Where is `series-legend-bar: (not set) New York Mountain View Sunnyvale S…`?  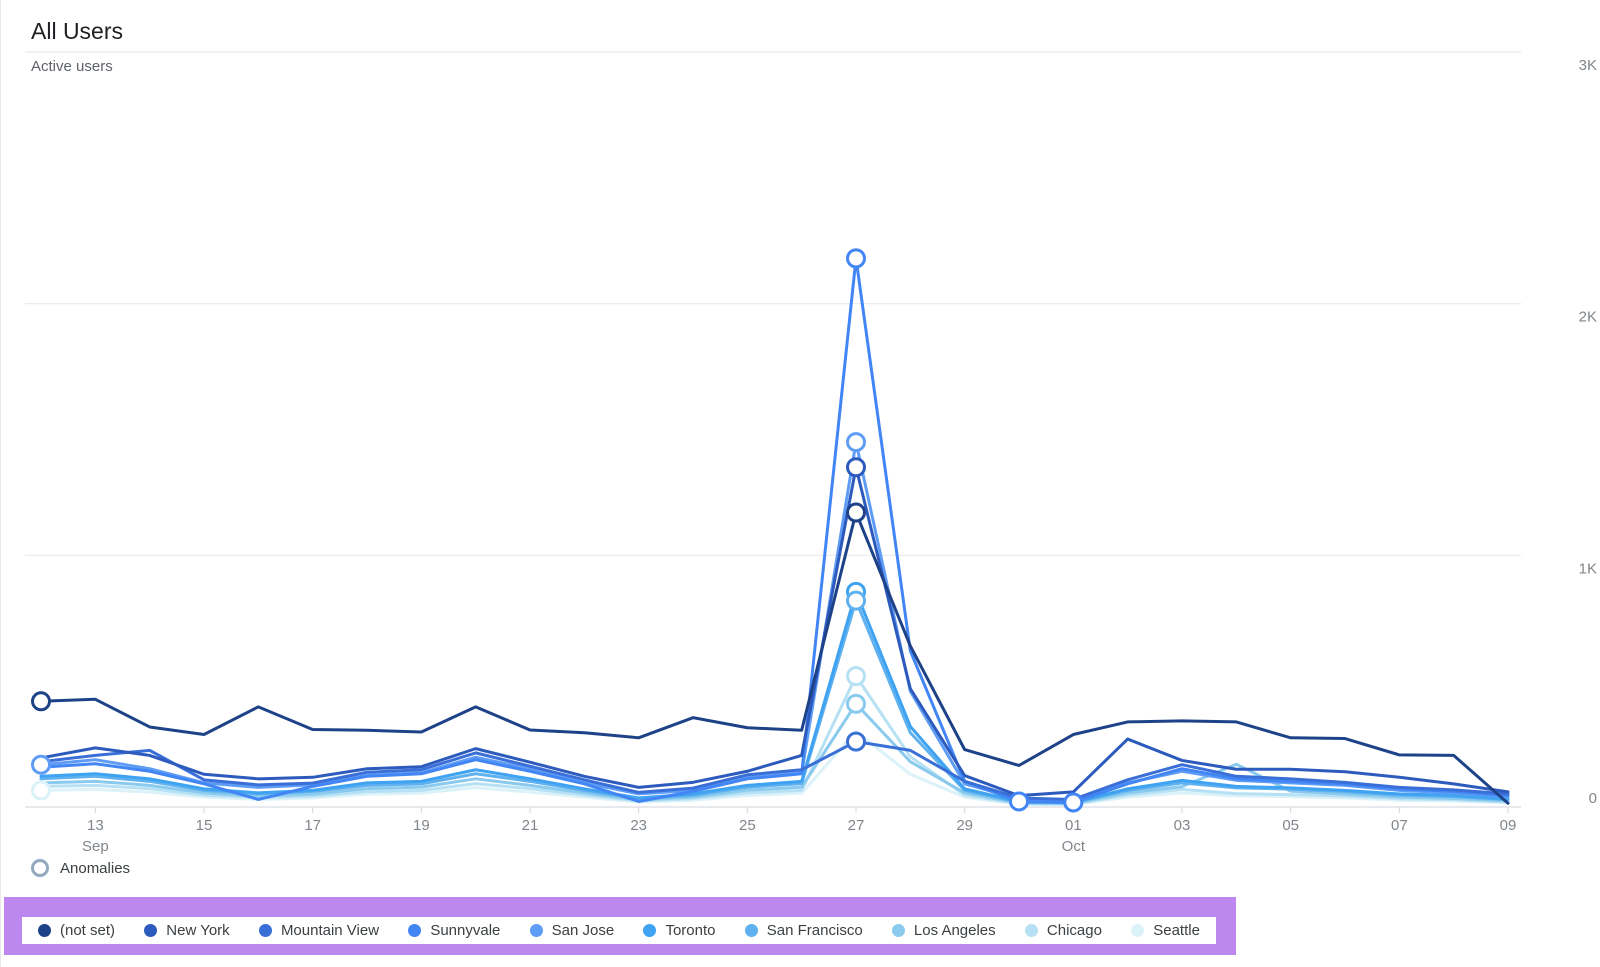 series-legend-bar: (not set) New York Mountain View Sunnyvale S… is located at coordinates (619, 930).